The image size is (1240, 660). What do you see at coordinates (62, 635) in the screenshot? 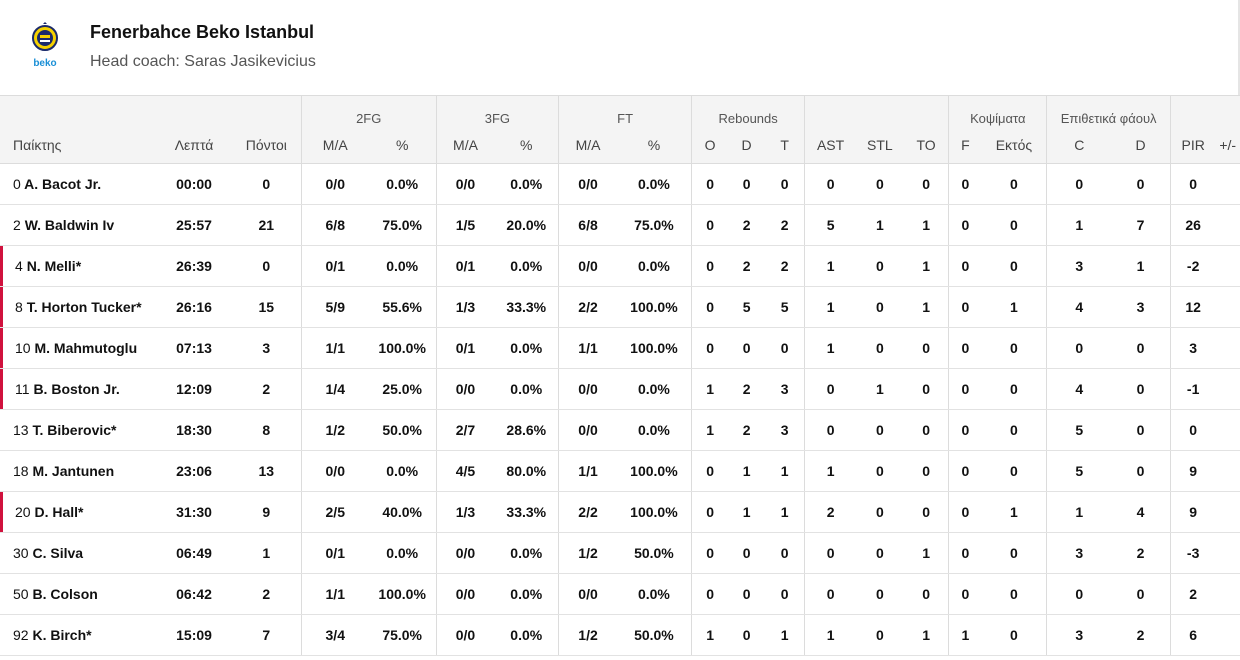
I see `player-name: K. Birch*` at bounding box center [62, 635].